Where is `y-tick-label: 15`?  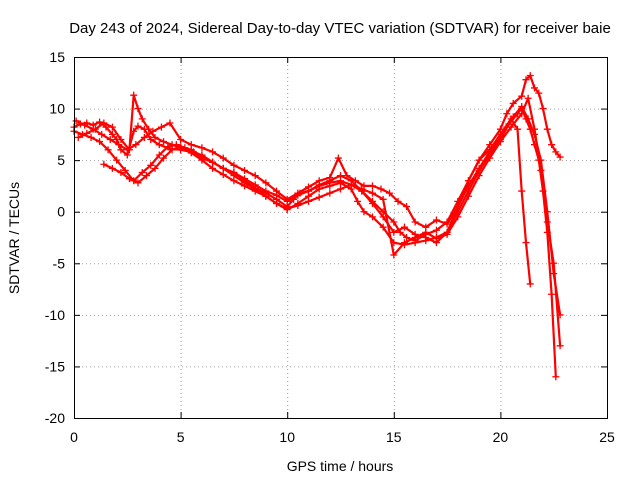 y-tick-label: 15 is located at coordinates (57, 57).